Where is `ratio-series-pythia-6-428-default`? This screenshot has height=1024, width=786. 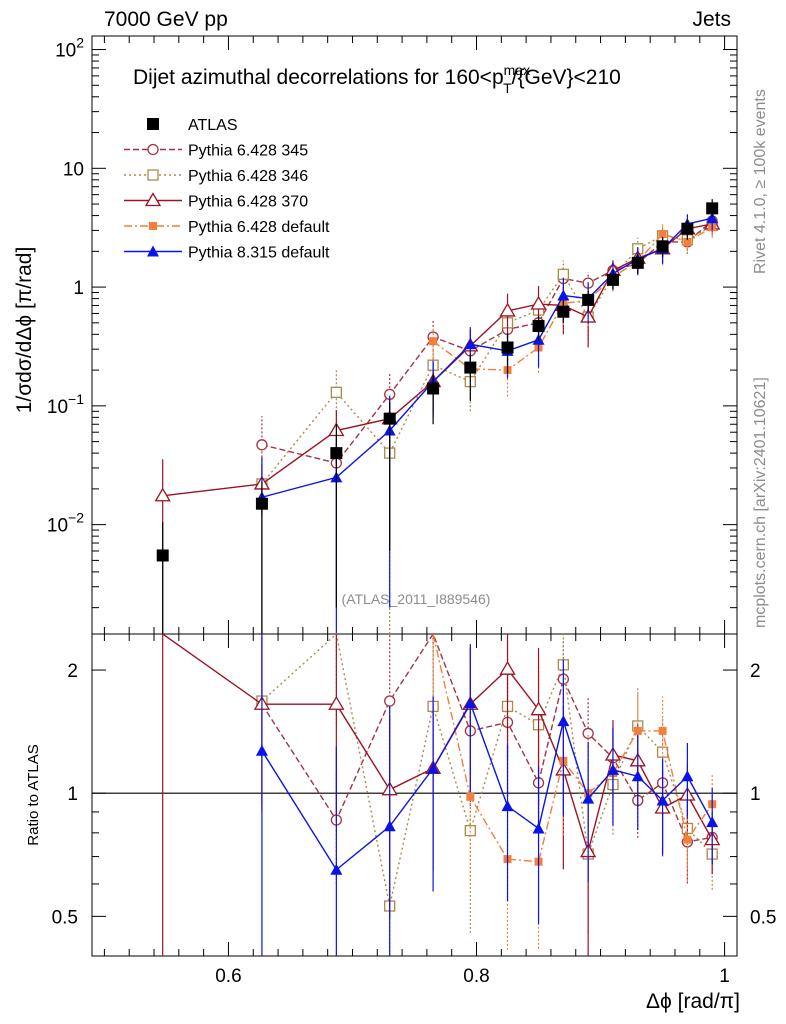
ratio-series-pythia-6-428-default is located at coordinates (574, 791).